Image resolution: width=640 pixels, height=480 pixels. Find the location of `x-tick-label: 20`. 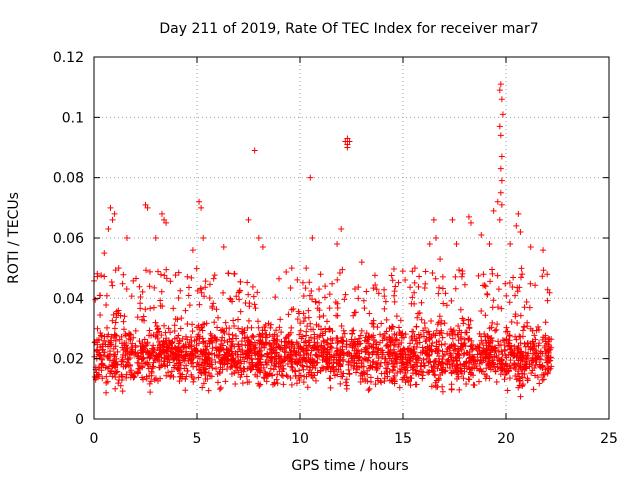

x-tick-label: 20 is located at coordinates (506, 439).